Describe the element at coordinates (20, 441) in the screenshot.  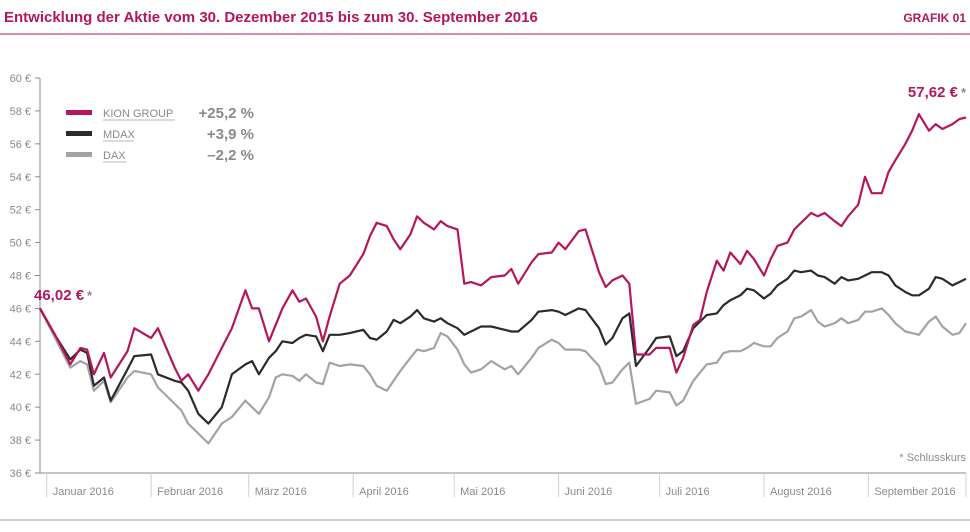
I see `y-tick-label: 38 €` at that location.